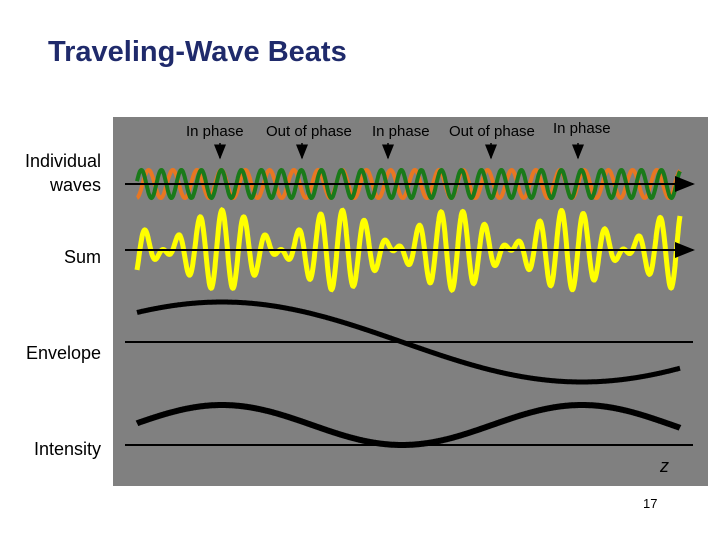 Image resolution: width=720 pixels, height=540 pixels. I want to click on individual-waves-label-text: Individual waves, so click(62, 173).